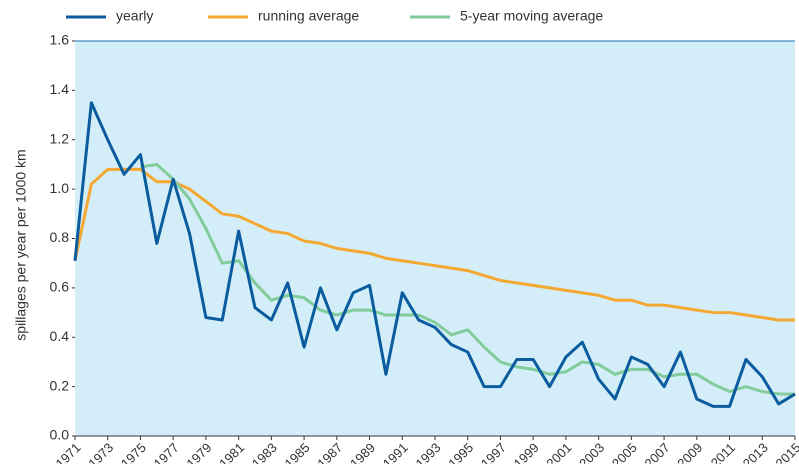 Image resolution: width=799 pixels, height=464 pixels. What do you see at coordinates (60, 287) in the screenshot?
I see `y-tick-label: 0.6` at bounding box center [60, 287].